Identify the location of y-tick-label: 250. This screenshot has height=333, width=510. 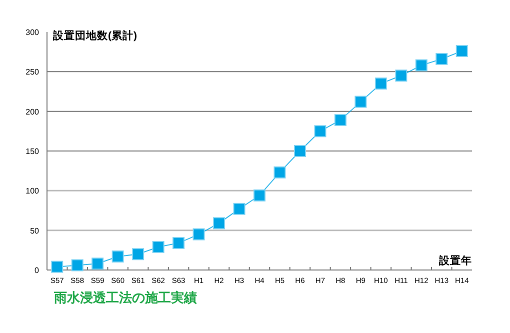
(33, 72).